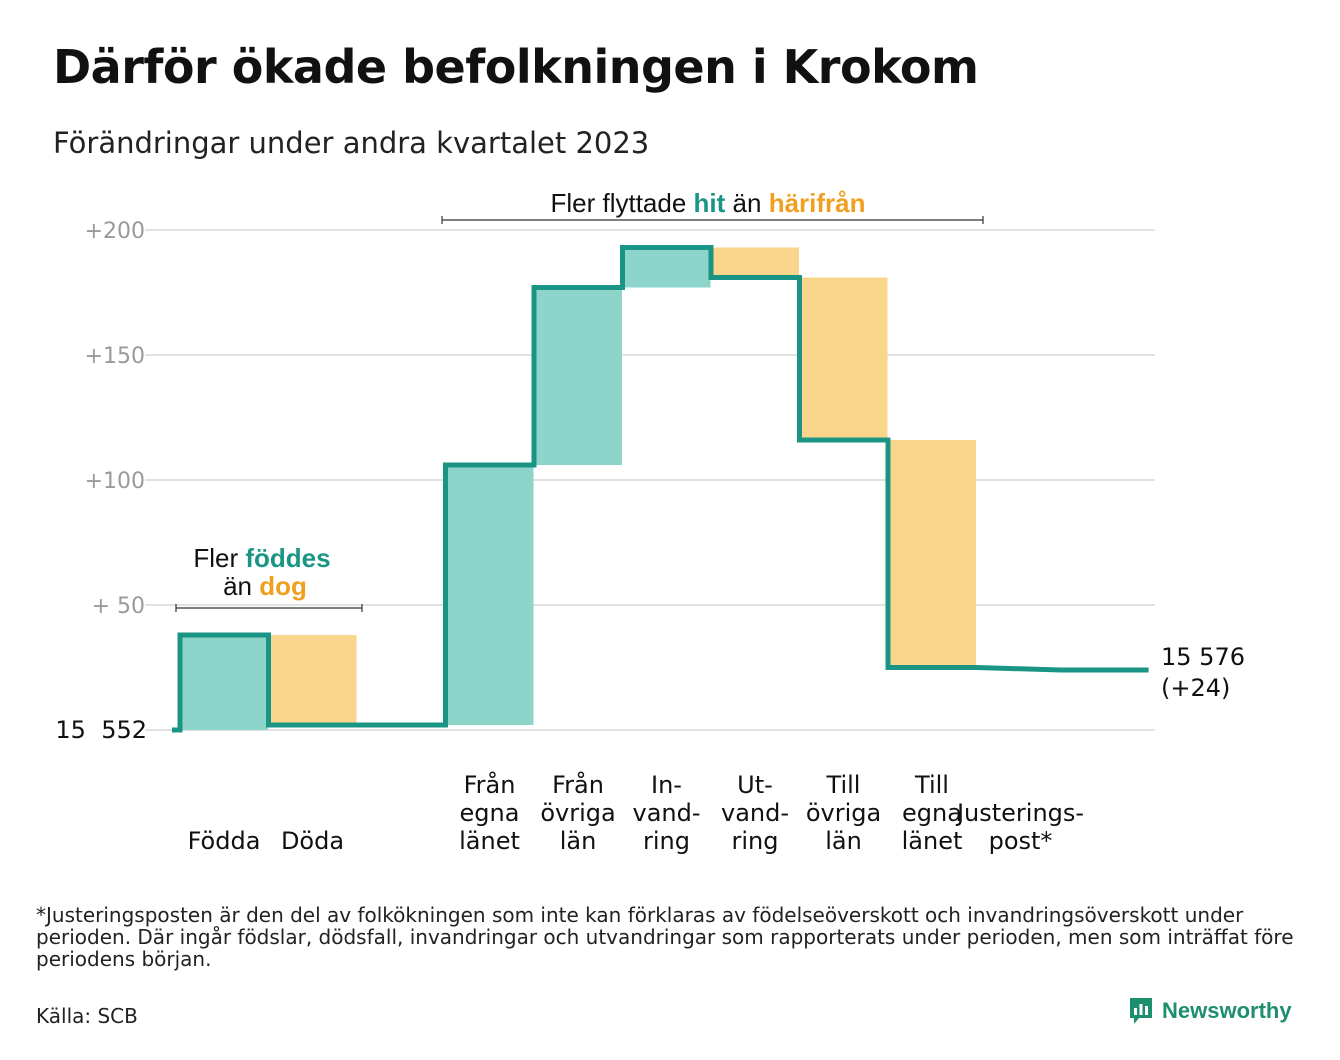 The width and height of the screenshot is (1340, 1060). What do you see at coordinates (1203, 672) in the screenshot?
I see `end-value-label: 15 576 (+24)` at bounding box center [1203, 672].